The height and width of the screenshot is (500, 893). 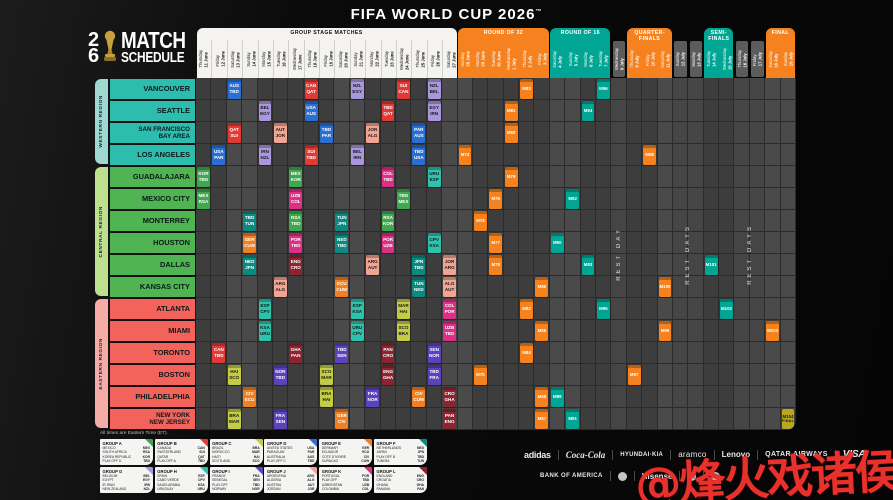 I want to click on date-label: Wednesday 15 July, so click(x=726, y=59).